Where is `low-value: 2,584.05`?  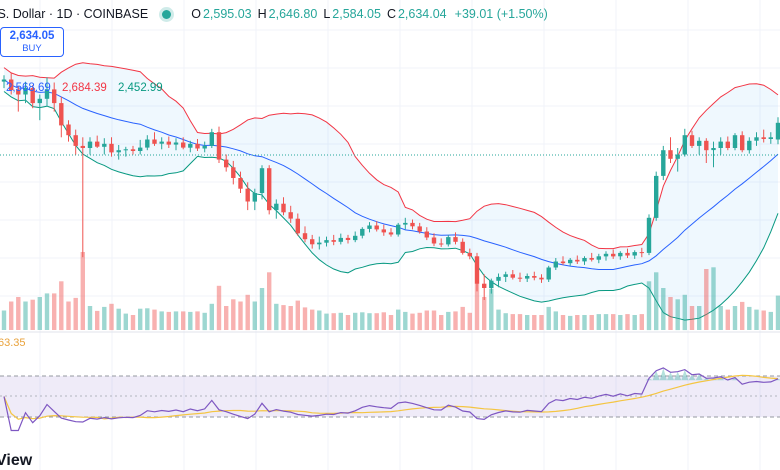
low-value: 2,584.05 is located at coordinates (356, 14).